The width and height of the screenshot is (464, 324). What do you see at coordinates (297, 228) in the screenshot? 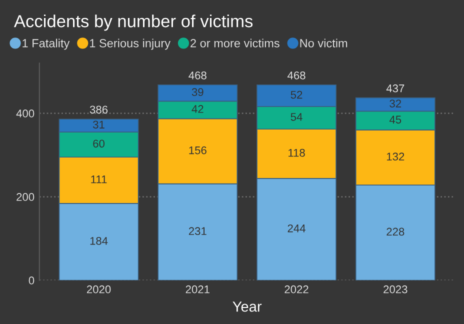
I see `data-label: 244` at bounding box center [297, 228].